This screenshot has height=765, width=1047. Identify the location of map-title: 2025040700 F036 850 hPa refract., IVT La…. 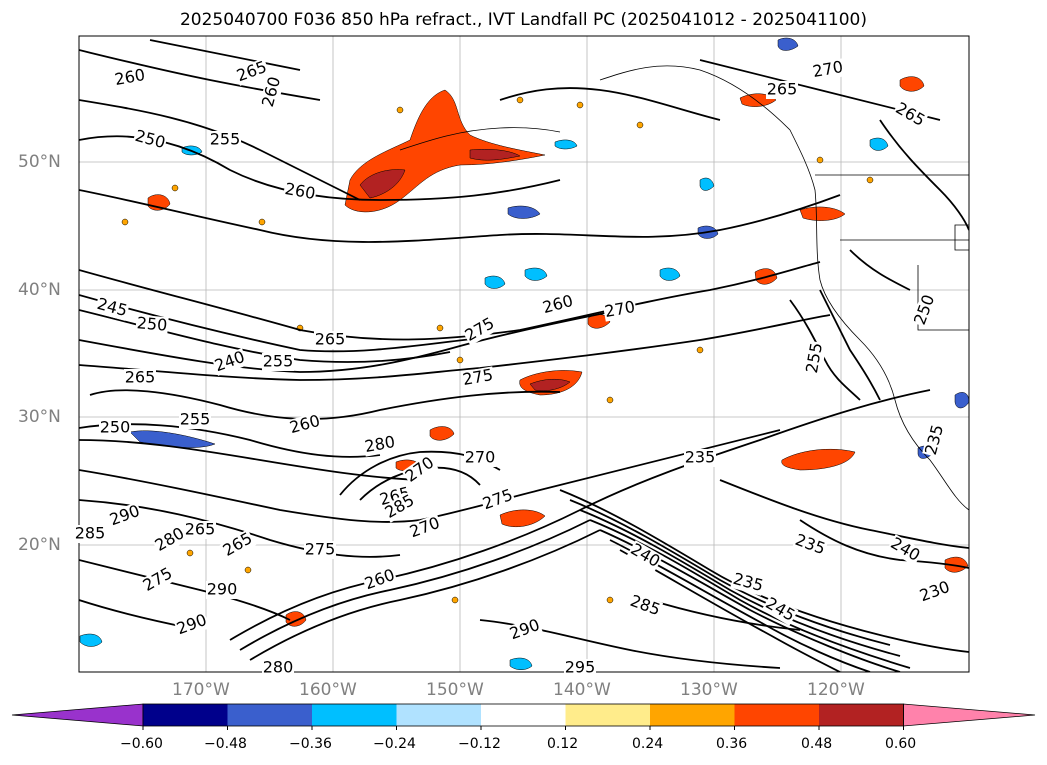
(523, 20).